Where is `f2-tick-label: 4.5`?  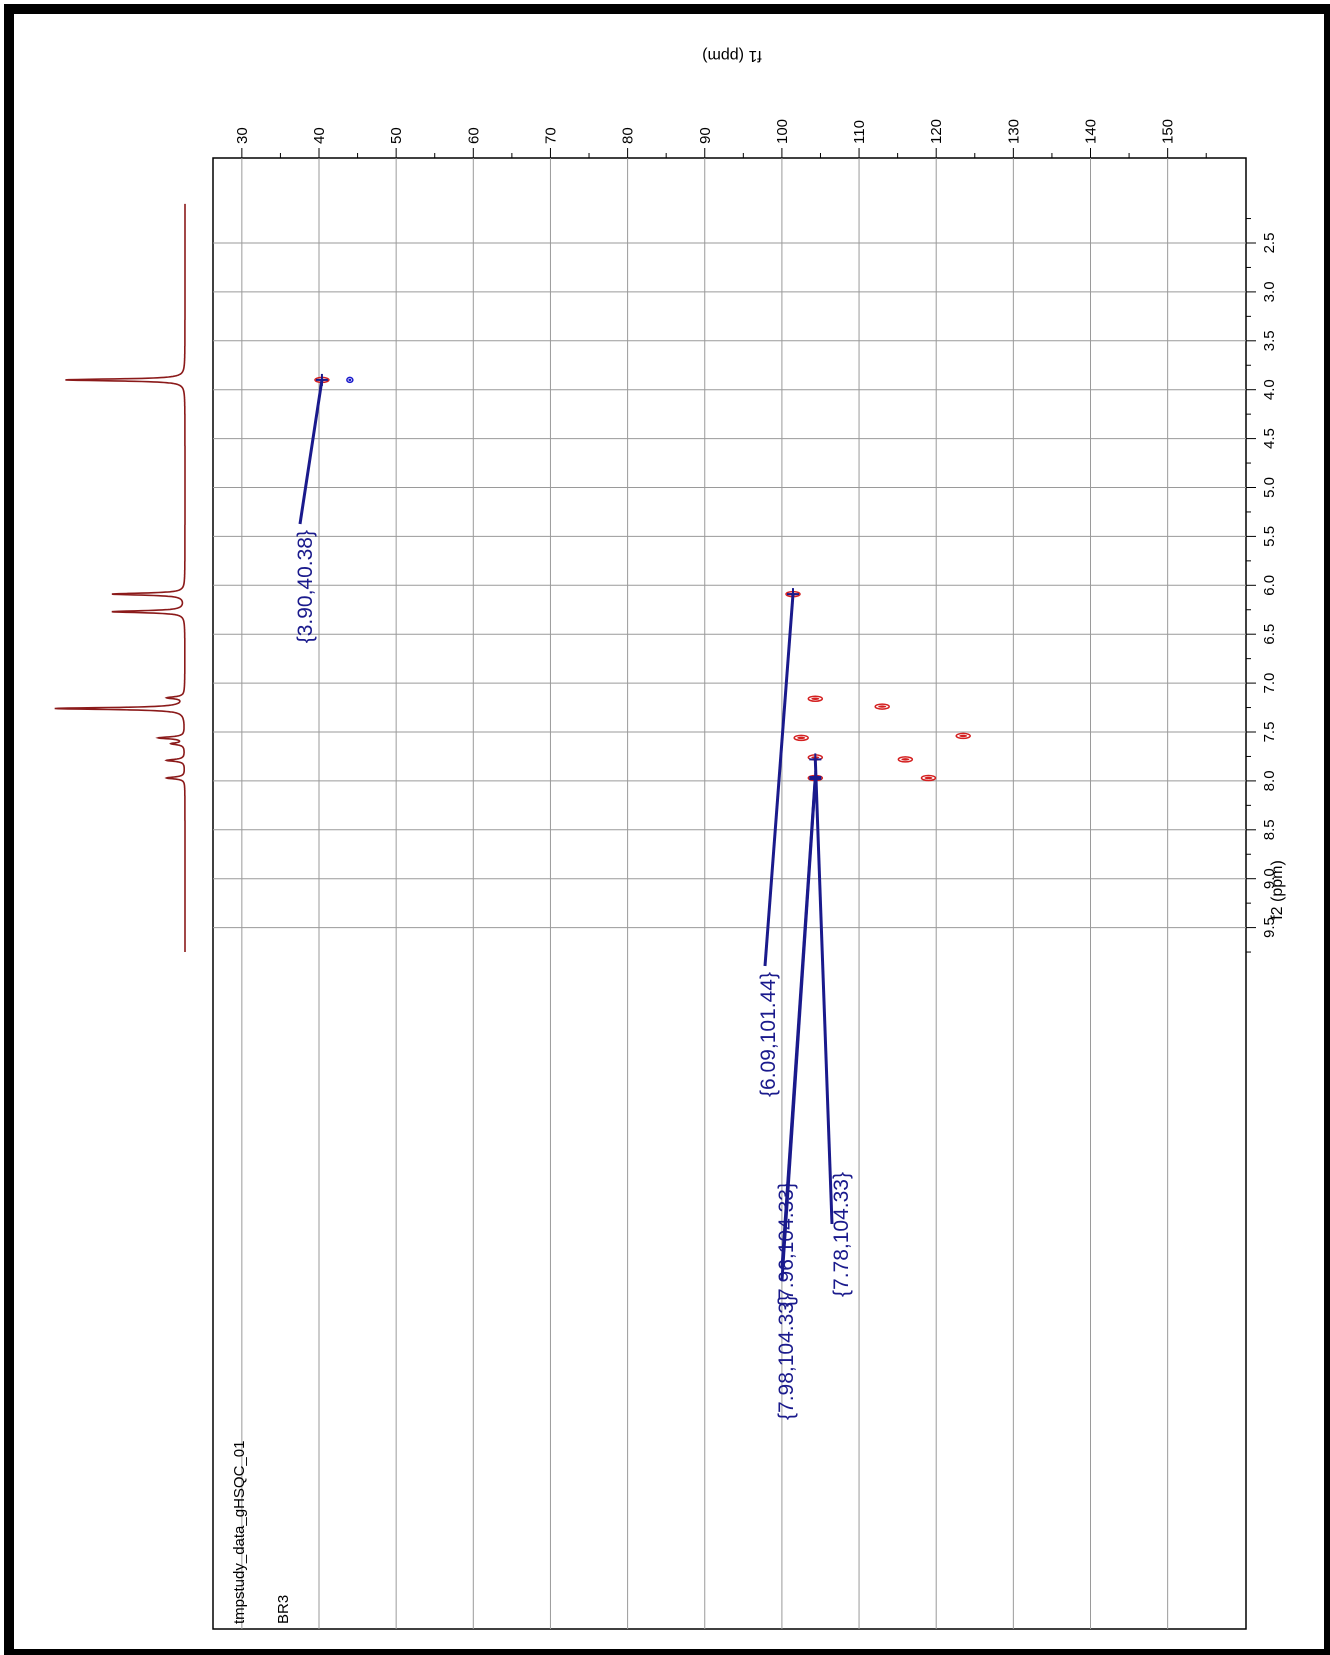
f2-tick-label: 4.5 is located at coordinates (1269, 438).